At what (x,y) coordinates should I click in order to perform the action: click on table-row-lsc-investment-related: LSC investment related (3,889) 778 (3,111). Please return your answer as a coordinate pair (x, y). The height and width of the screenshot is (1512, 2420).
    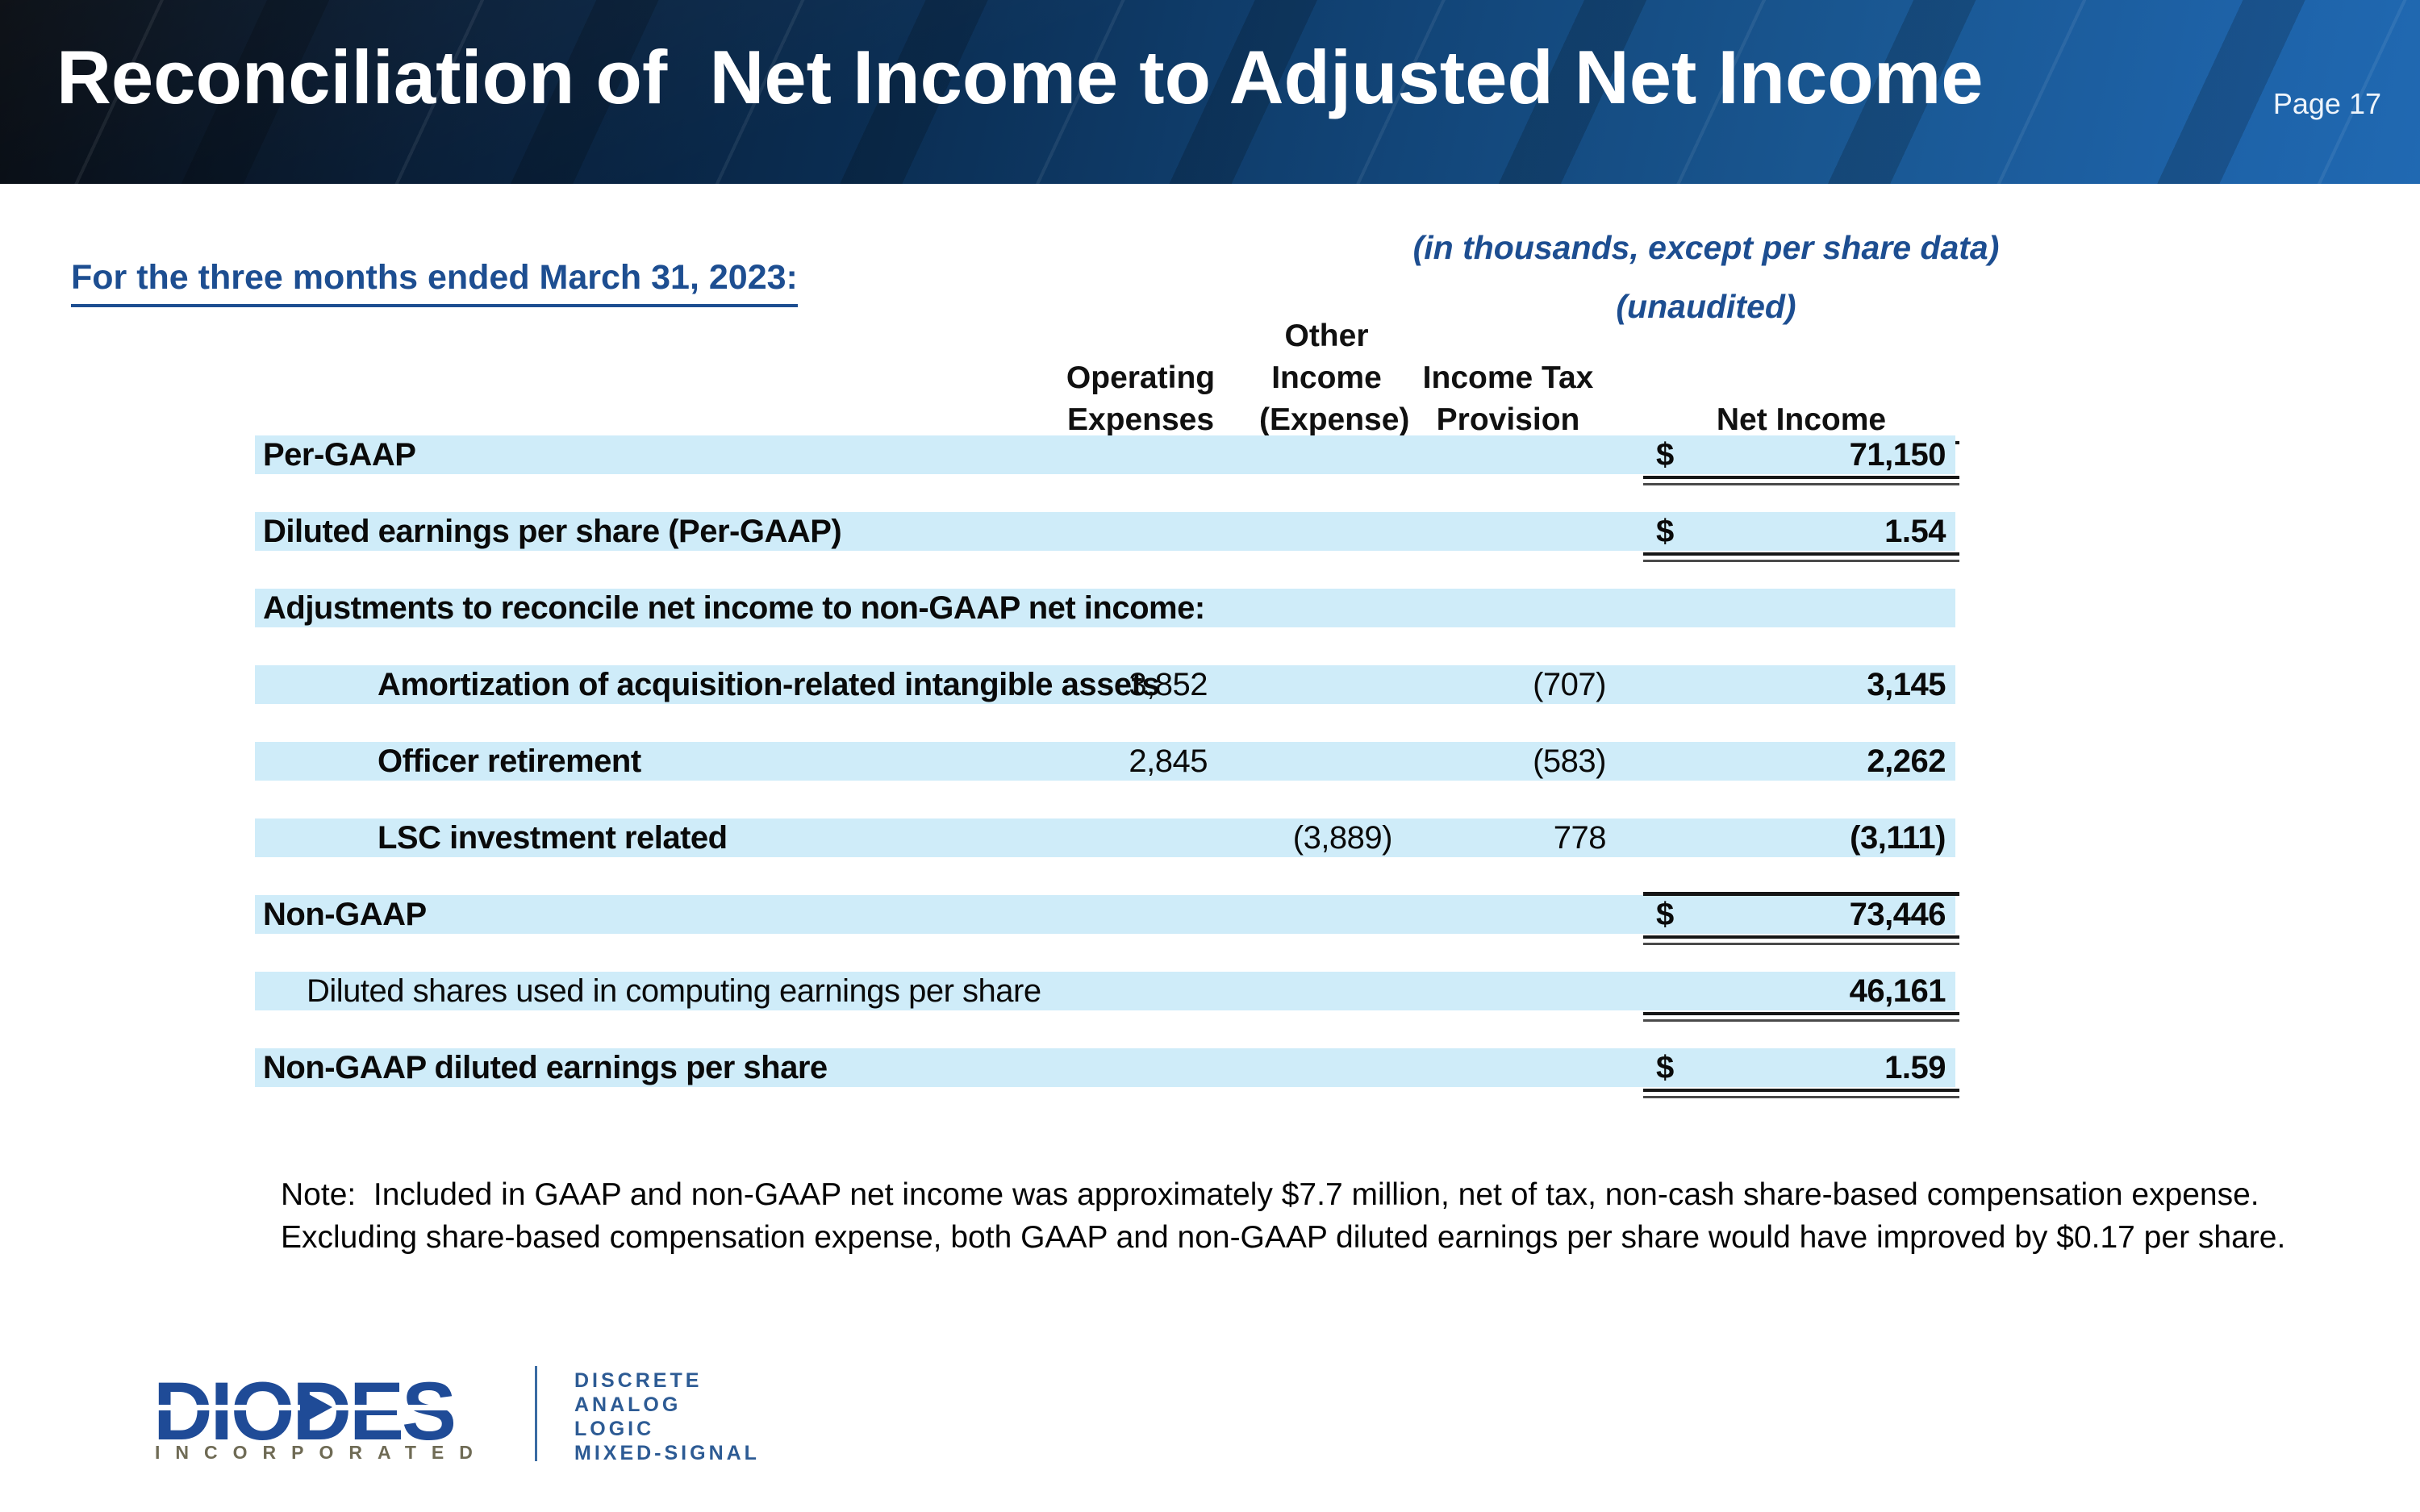
    Looking at the image, I should click on (1105, 837).